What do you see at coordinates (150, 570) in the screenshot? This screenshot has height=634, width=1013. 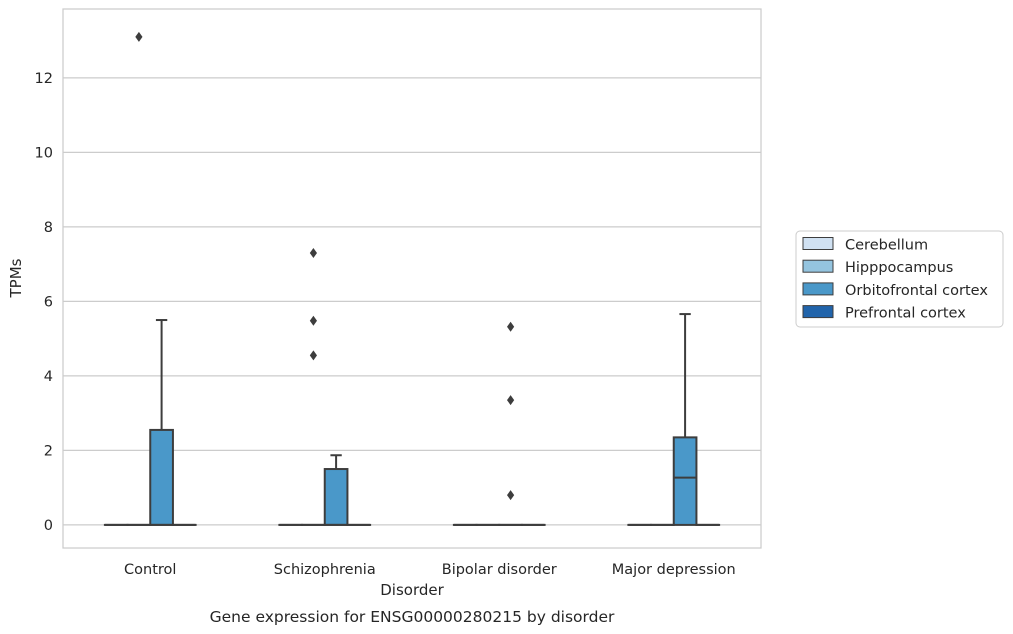 I see `x-tick-label: Control` at bounding box center [150, 570].